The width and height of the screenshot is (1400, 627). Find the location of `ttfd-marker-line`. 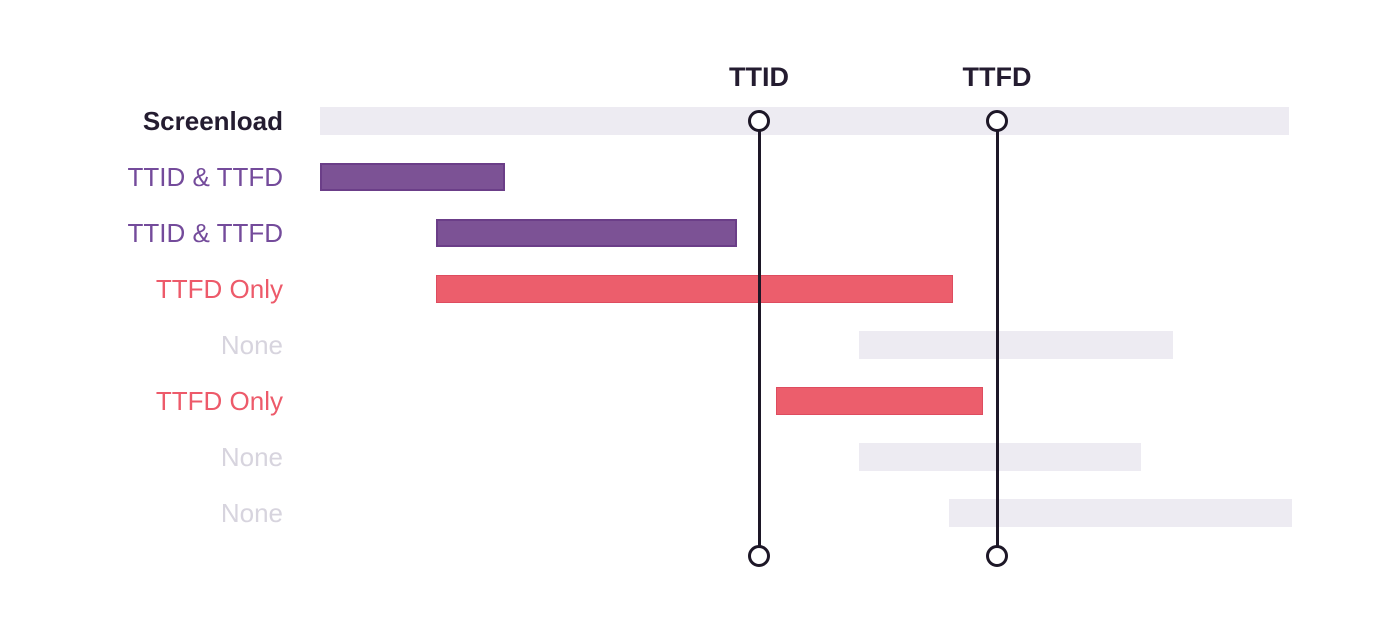

ttfd-marker-line is located at coordinates (997, 338).